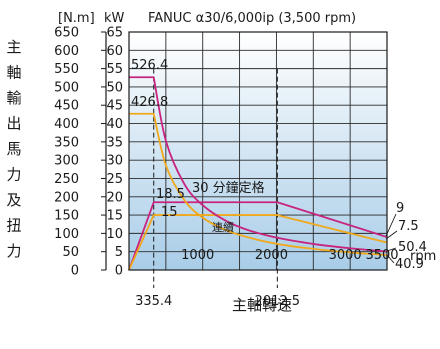  I want to click on leader-line-torque-cont, so click(390, 259).